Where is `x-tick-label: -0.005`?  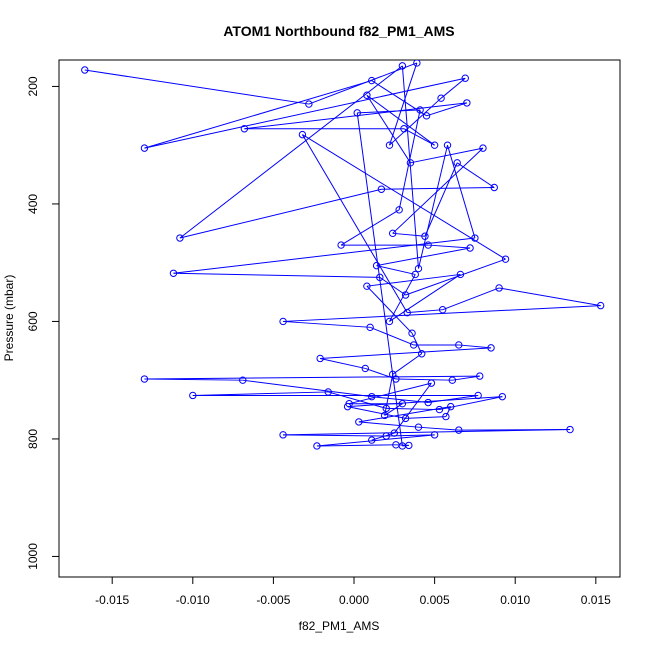 x-tick-label: -0.005 is located at coordinates (273, 600).